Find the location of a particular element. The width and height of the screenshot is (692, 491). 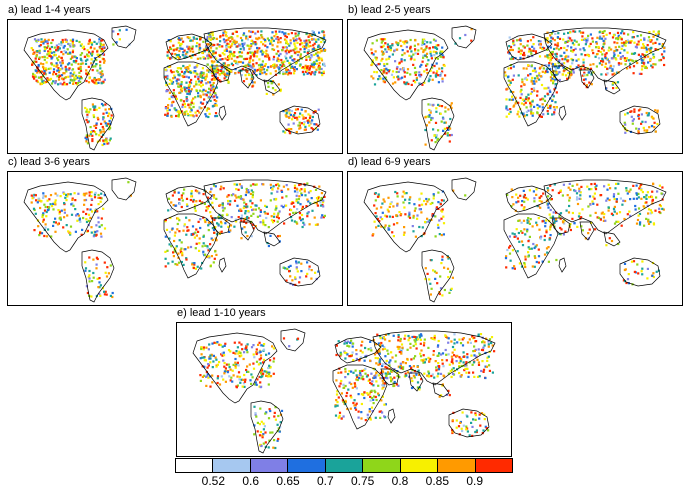

colorbar-tick-label: 0.7 is located at coordinates (325, 481).